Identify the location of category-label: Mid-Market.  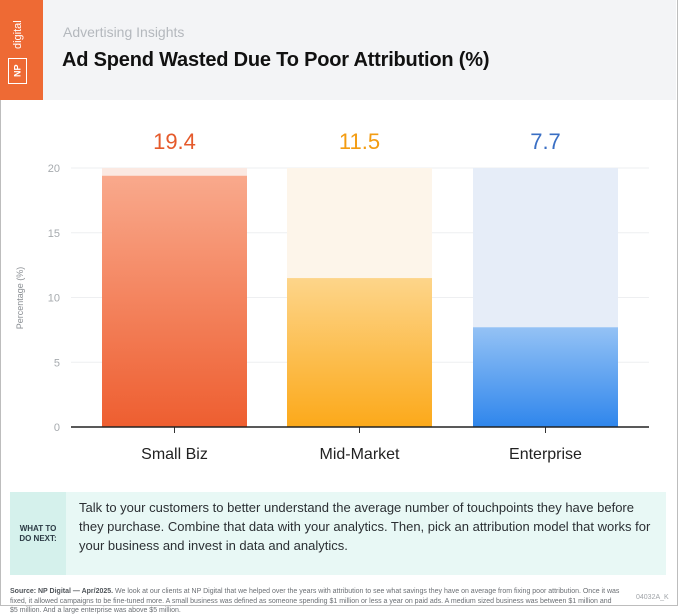
(359, 454).